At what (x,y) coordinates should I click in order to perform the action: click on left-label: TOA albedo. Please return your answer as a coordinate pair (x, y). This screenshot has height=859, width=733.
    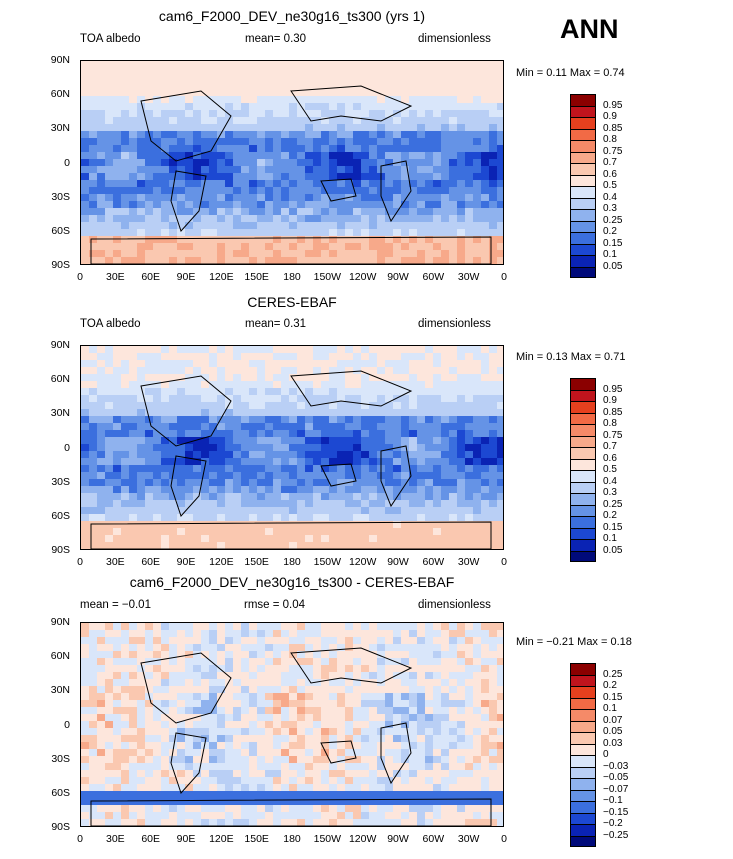
    Looking at the image, I should click on (110, 39).